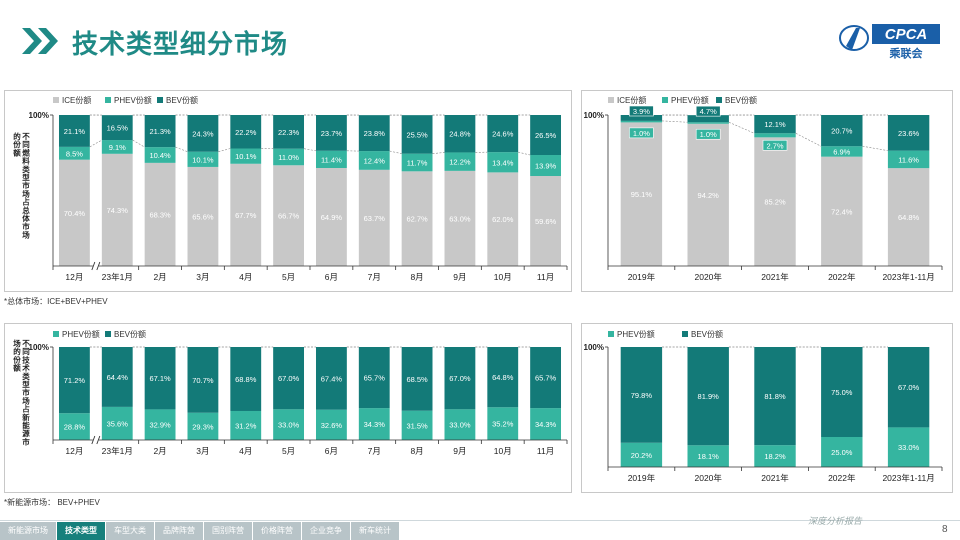  What do you see at coordinates (708, 111) in the screenshot?
I see `data-label: 4.7%` at bounding box center [708, 111].